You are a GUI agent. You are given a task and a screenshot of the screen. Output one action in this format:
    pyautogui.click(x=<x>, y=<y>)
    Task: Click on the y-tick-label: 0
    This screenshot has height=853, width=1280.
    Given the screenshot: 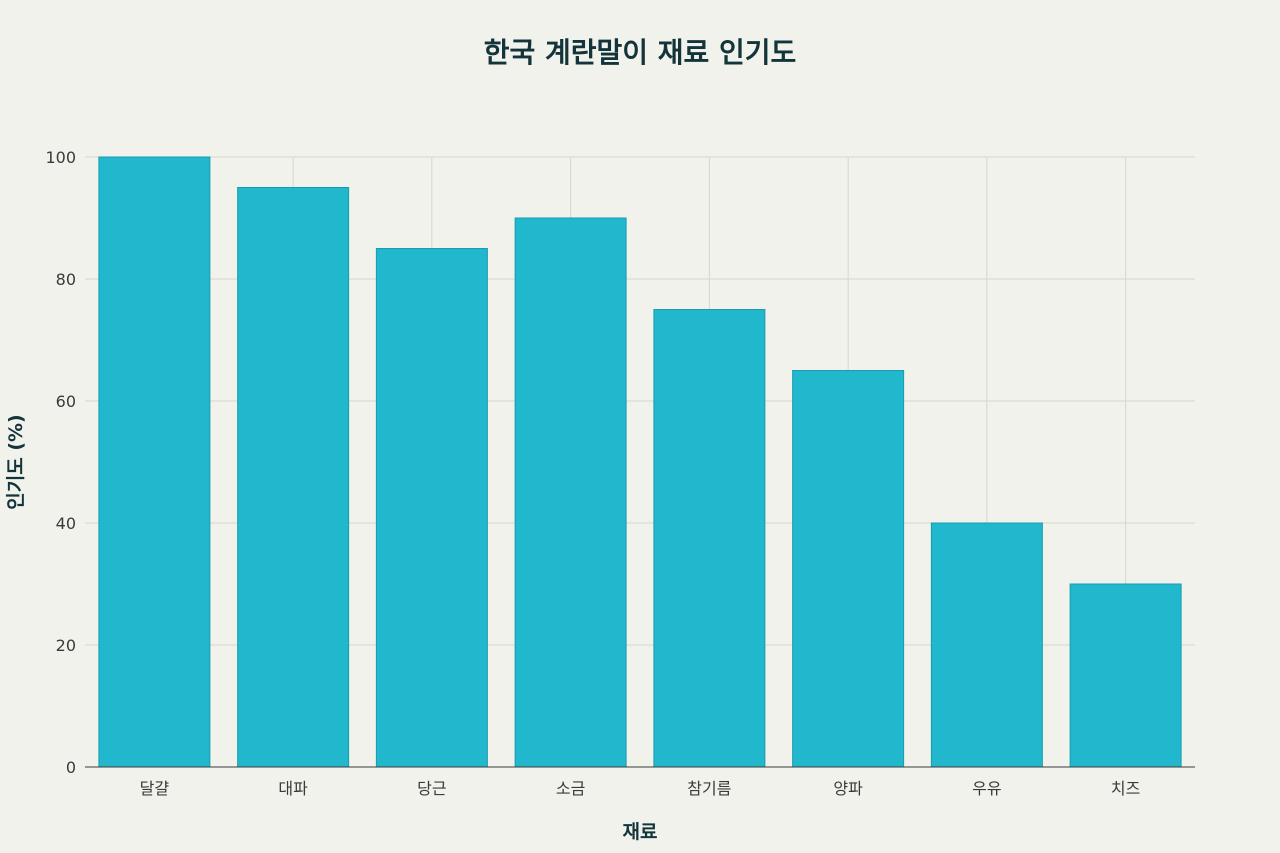 What is the action you would take?
    pyautogui.click(x=71, y=767)
    